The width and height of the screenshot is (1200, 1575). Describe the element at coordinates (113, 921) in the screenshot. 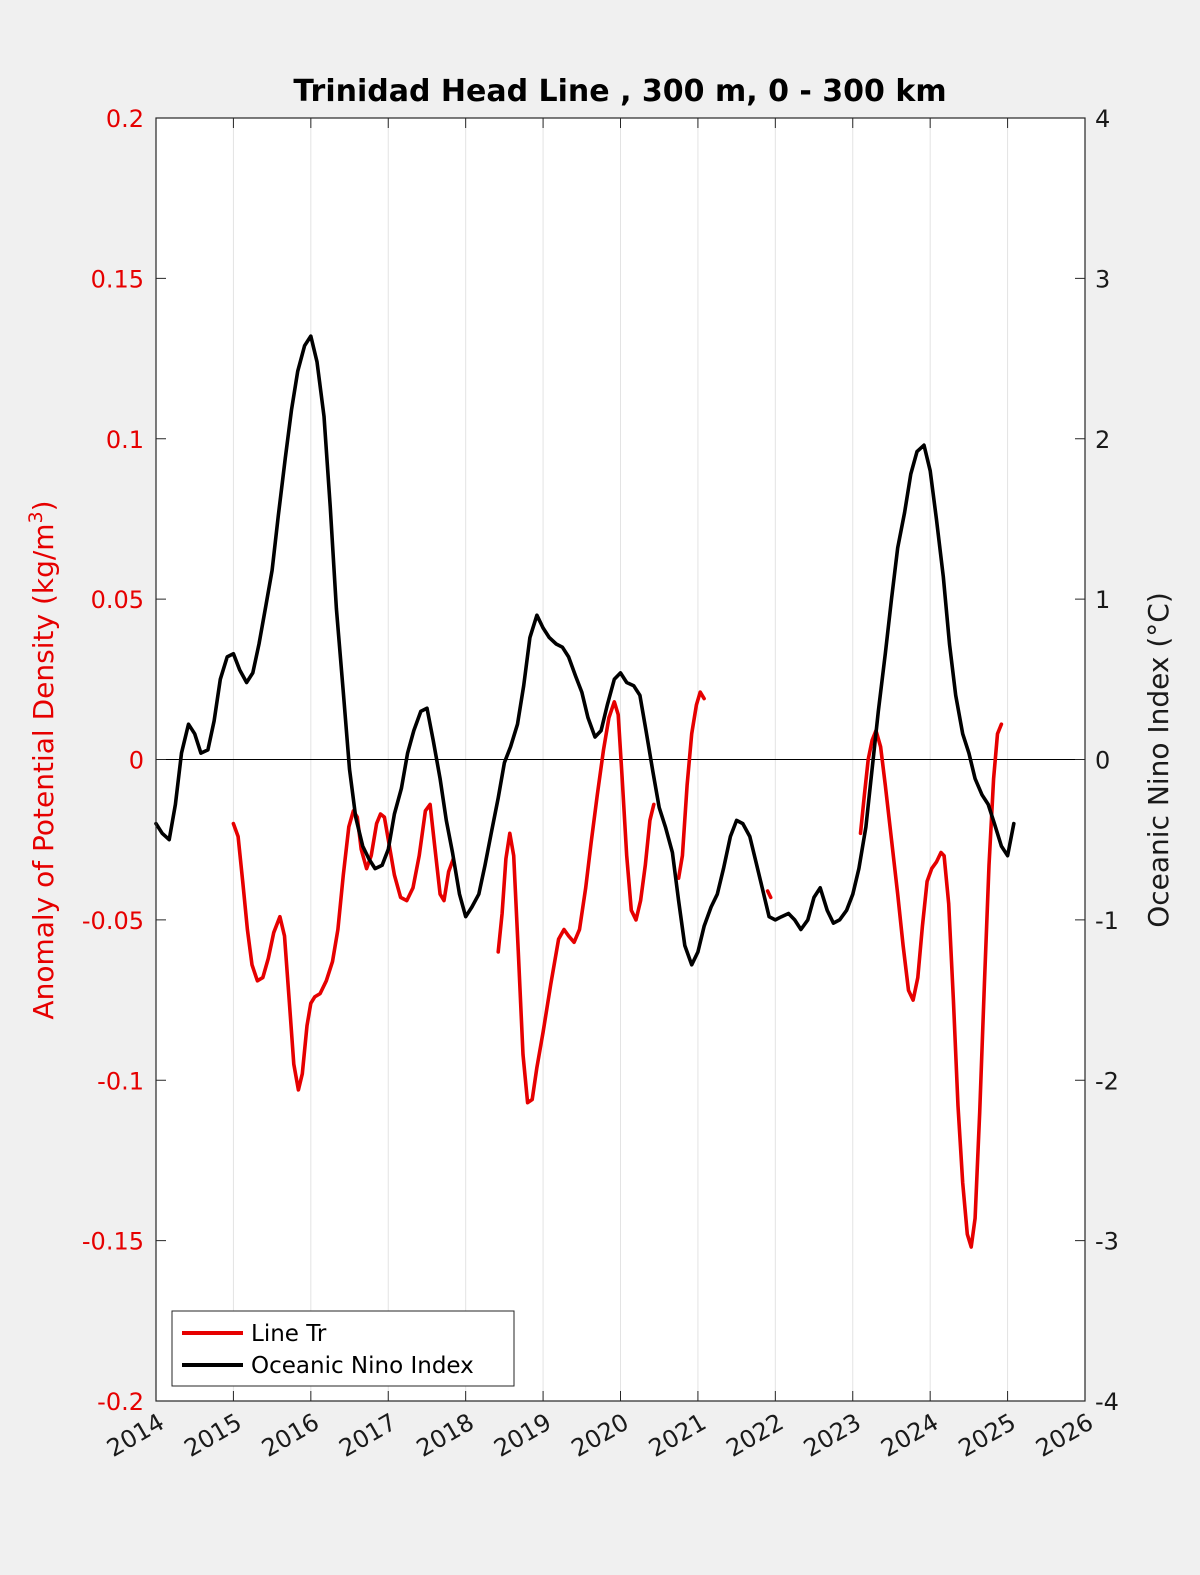

I see `y-left-tick-label: -0.05` at that location.